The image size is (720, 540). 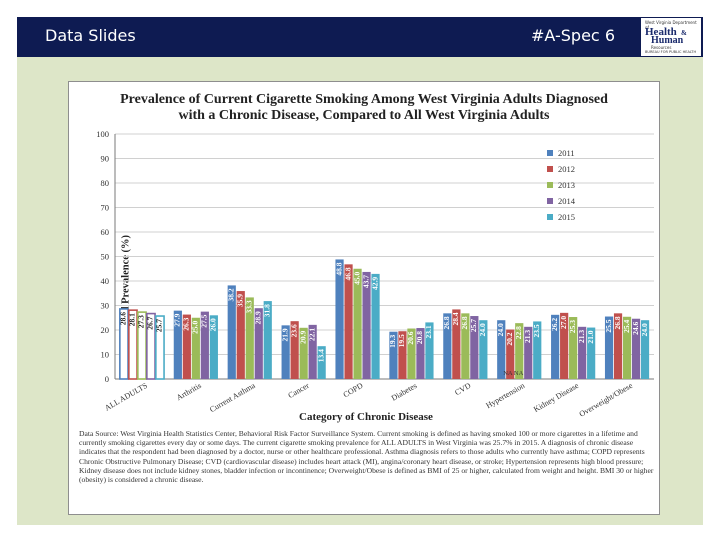 What do you see at coordinates (509, 338) in the screenshot?
I see `bar-data-label: 20.2` at bounding box center [509, 338].